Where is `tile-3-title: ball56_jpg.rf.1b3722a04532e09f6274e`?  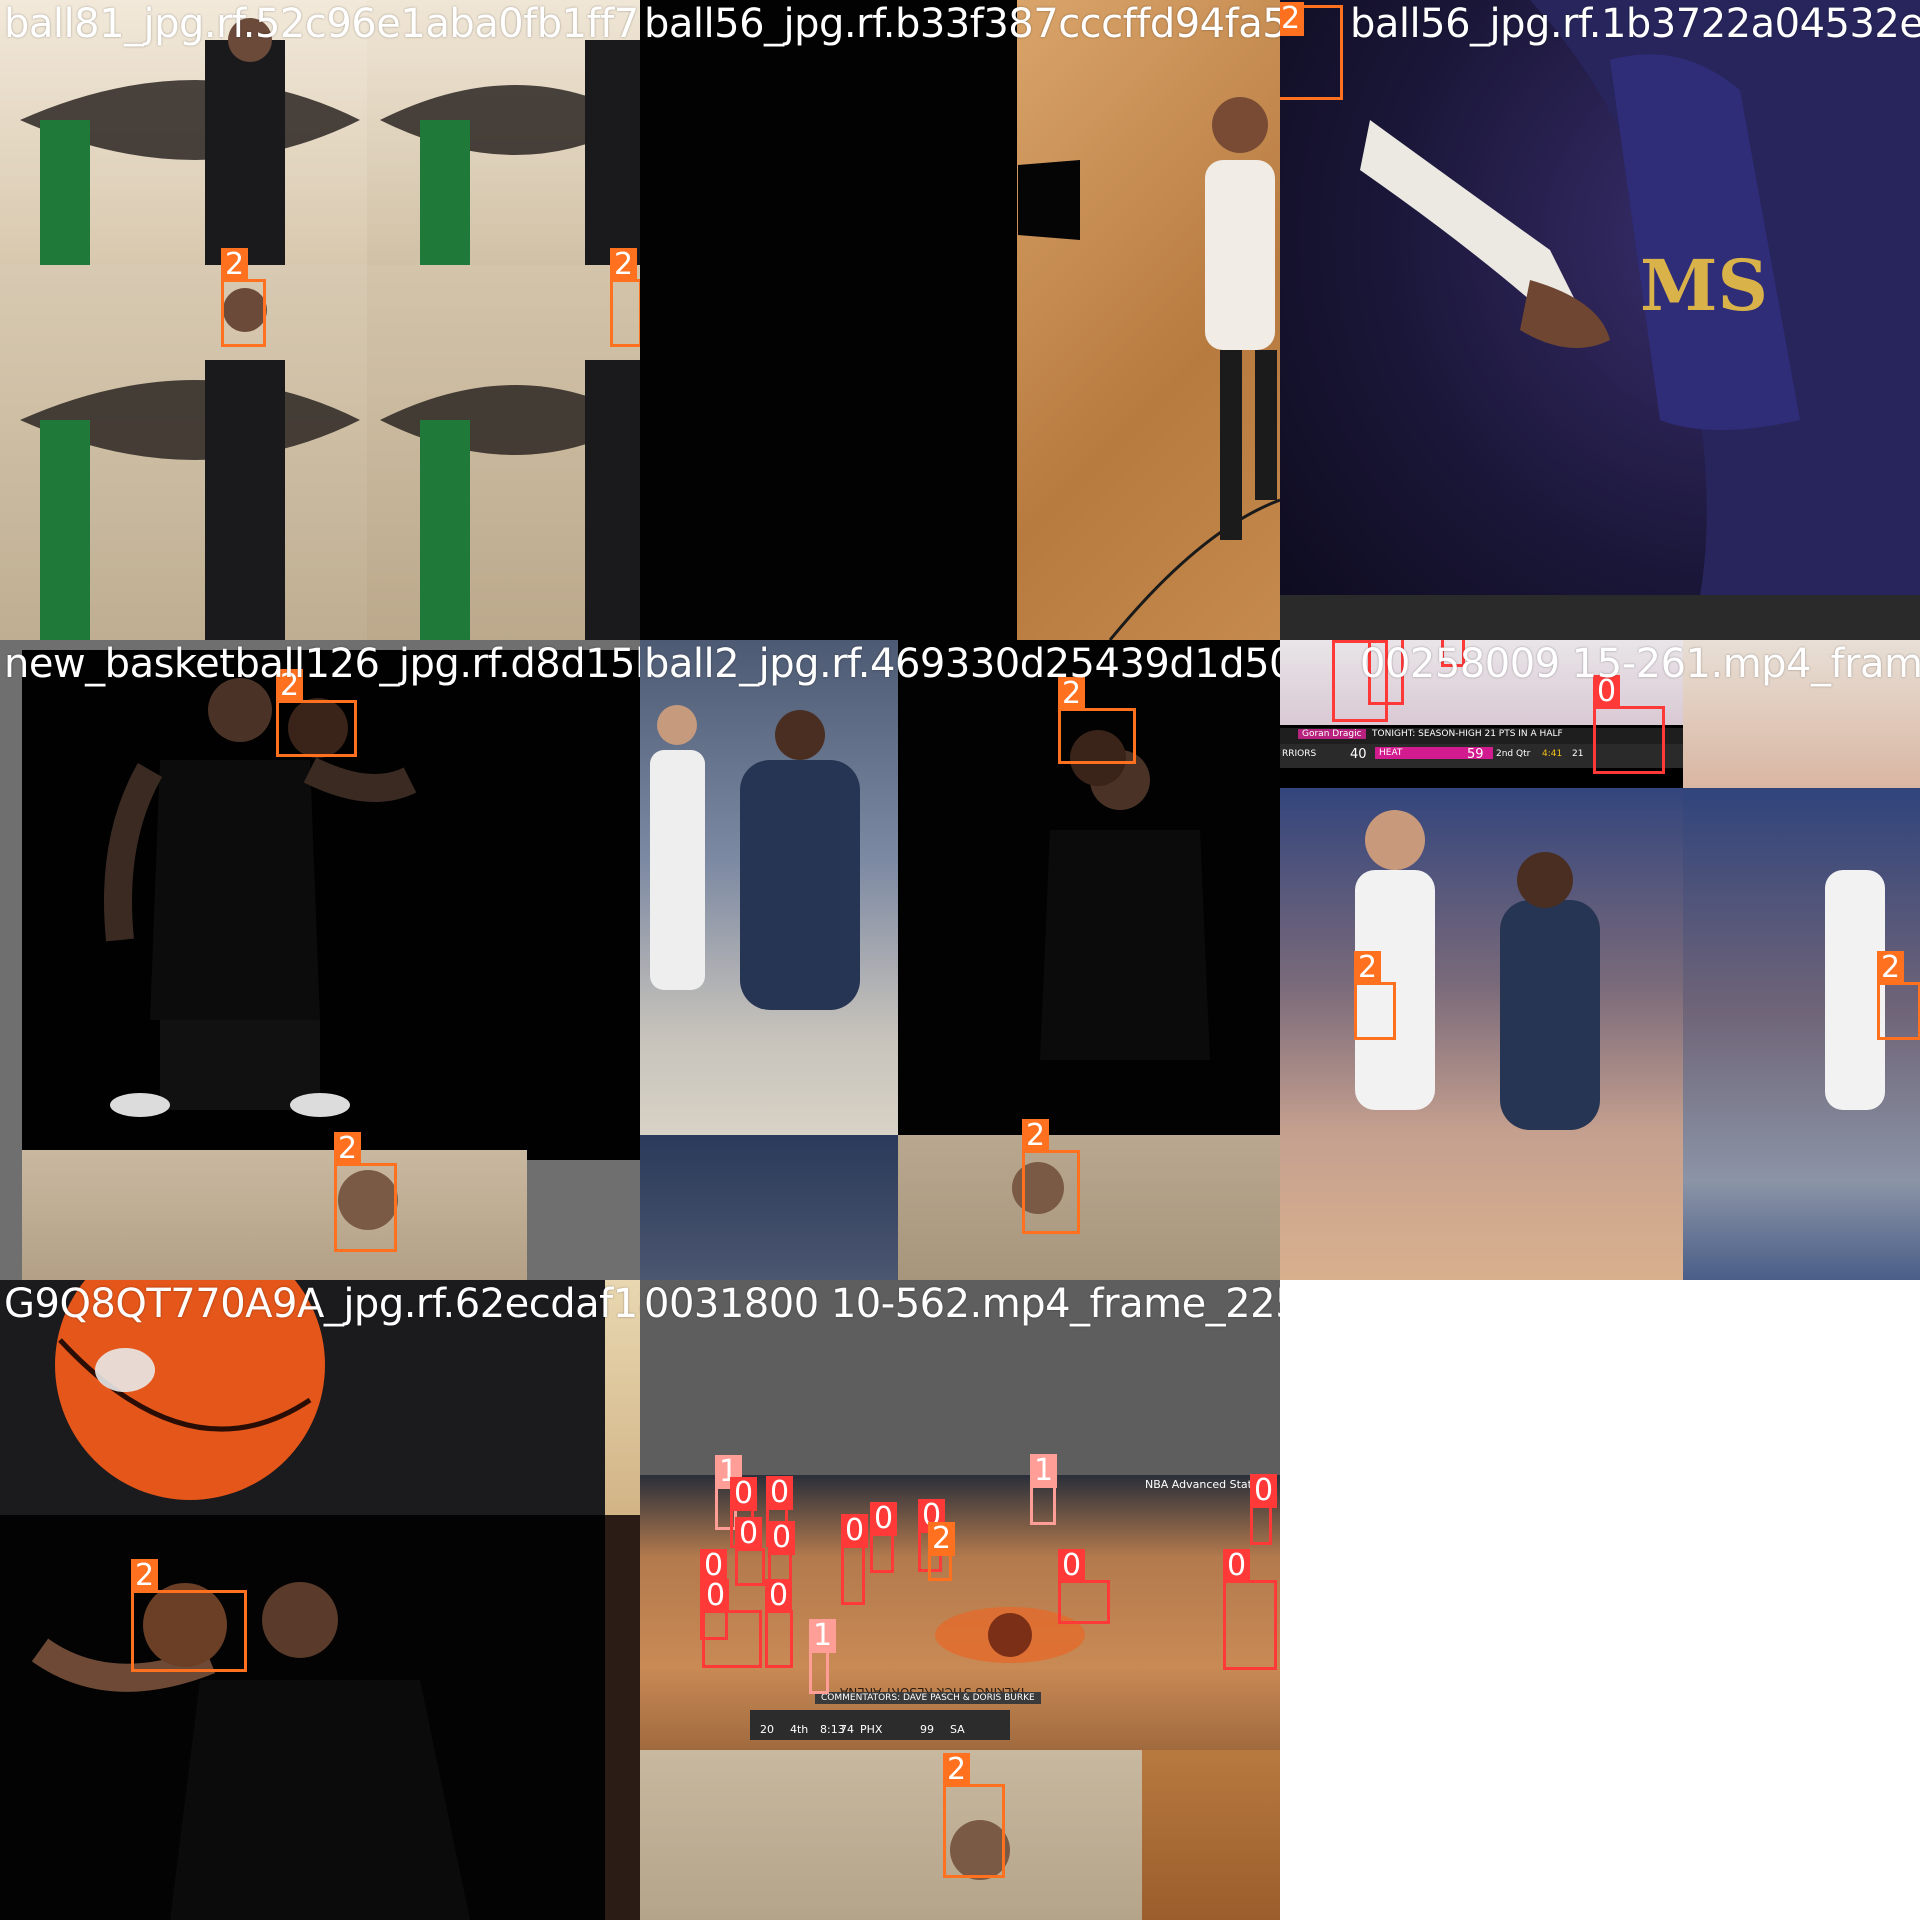 tile-3-title: ball56_jpg.rf.1b3722a04532e09f6274e is located at coordinates (1635, 24).